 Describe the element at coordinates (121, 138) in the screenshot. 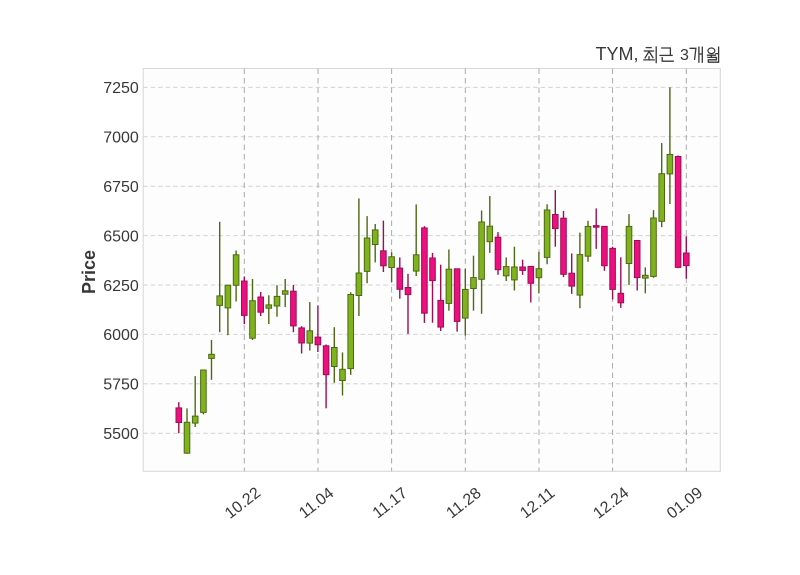

I see `svg-text: 7000` at that location.